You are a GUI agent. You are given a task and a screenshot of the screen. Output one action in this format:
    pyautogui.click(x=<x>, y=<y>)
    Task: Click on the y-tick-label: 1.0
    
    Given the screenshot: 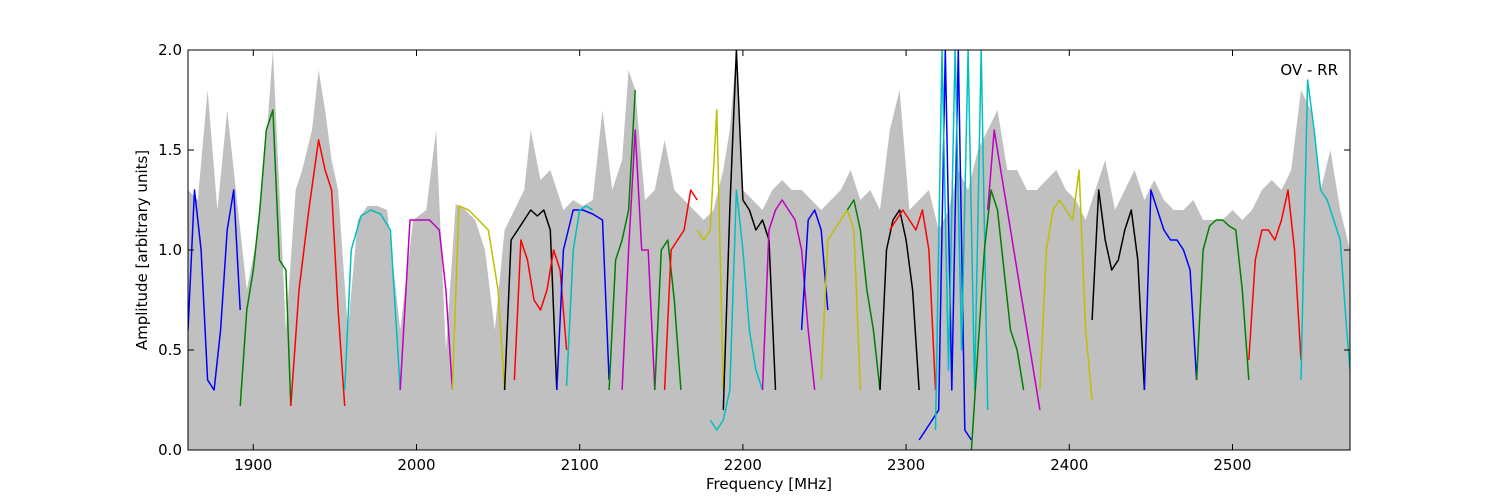 What is the action you would take?
    pyautogui.click(x=170, y=250)
    